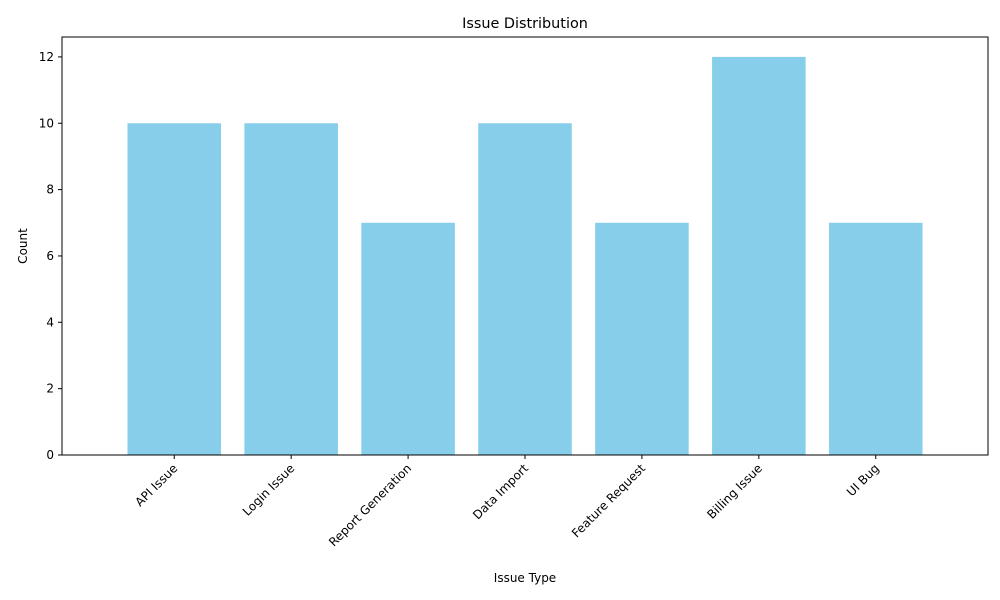 This screenshot has height=600, width=1000. I want to click on y-tick-label: 8, so click(50, 190).